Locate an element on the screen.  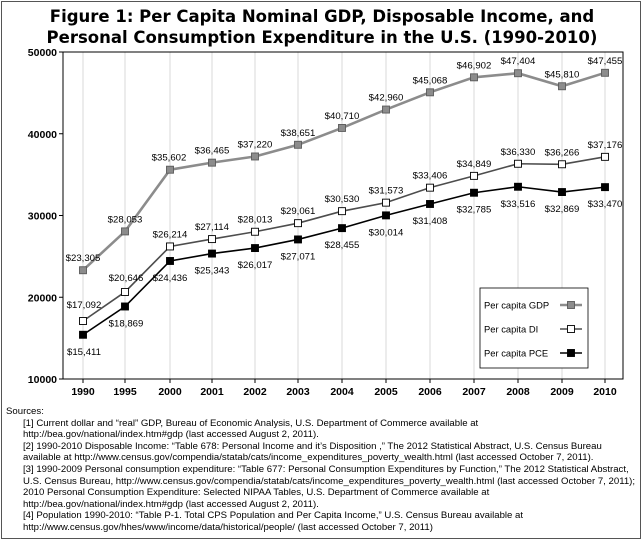
x-tick-label: 1990 is located at coordinates (83, 392).